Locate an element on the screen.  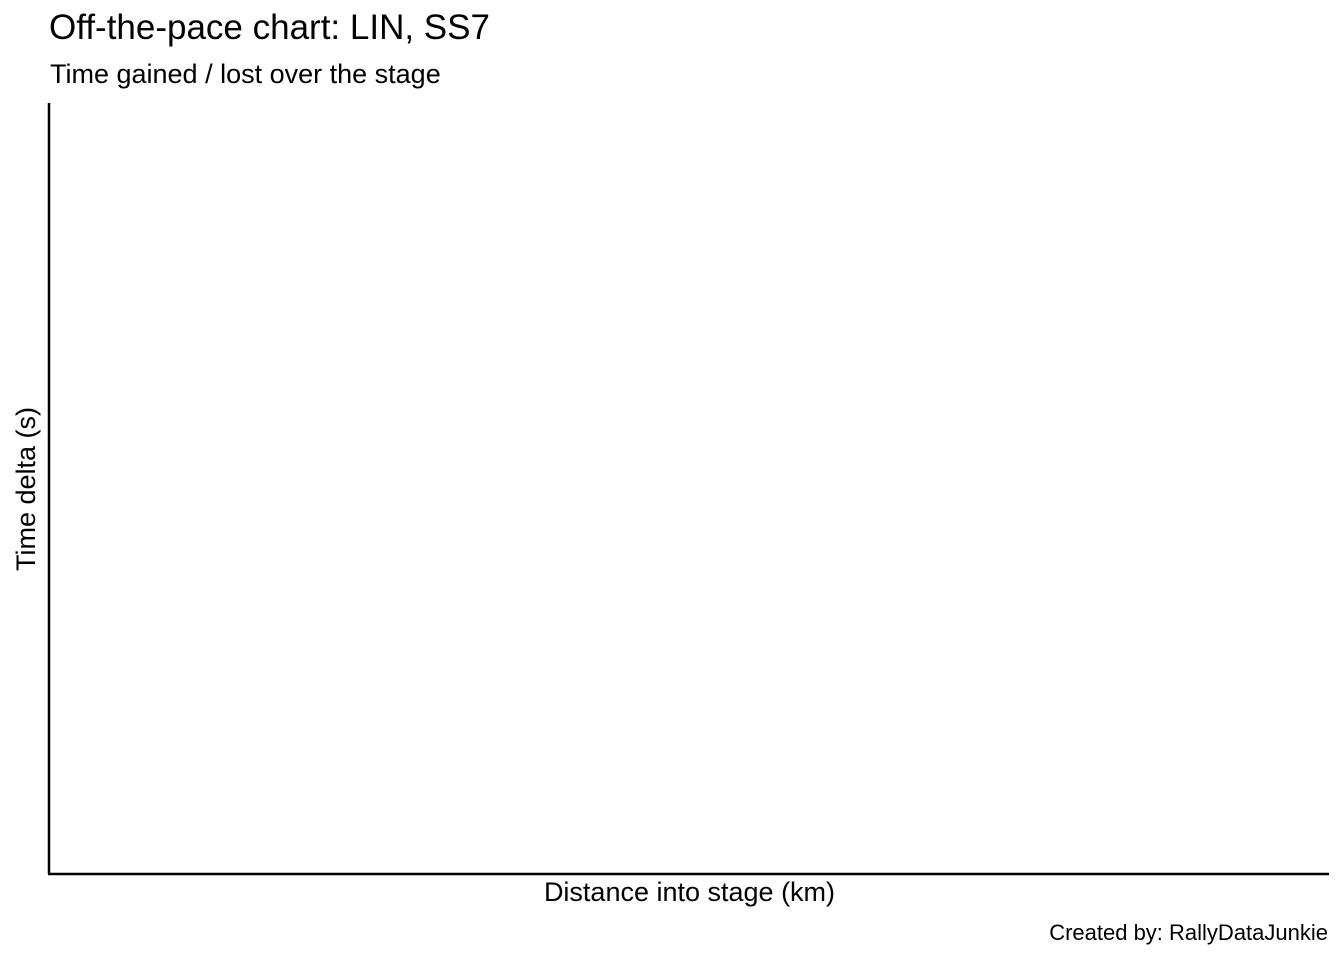
chart-subtitle: Time gained / lost over the stage is located at coordinates (245, 74).